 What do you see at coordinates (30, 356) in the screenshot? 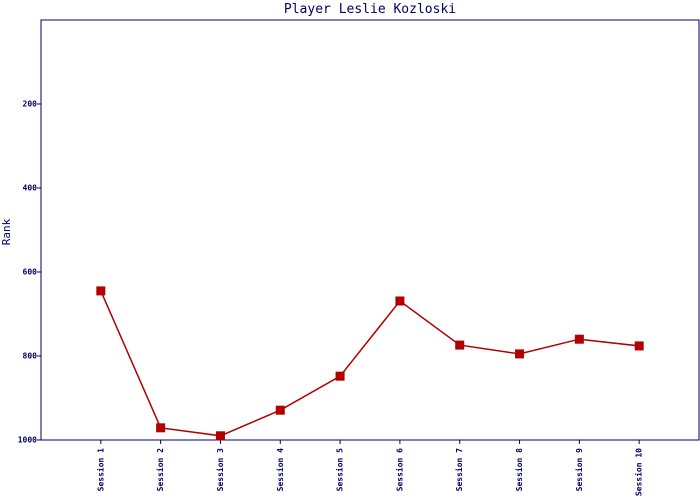
I see `y-tick-label: 800` at bounding box center [30, 356].